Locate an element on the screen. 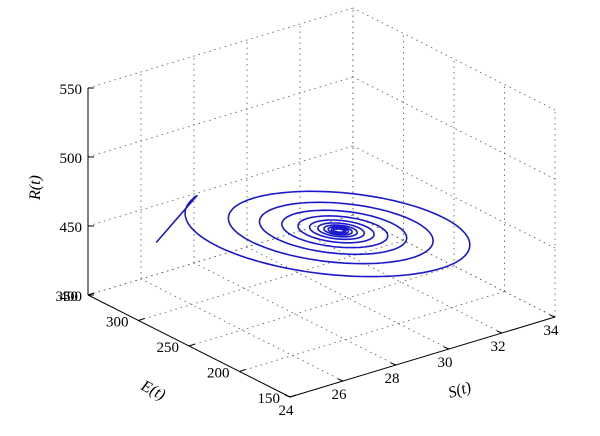 The height and width of the screenshot is (436, 600). y-tick-labels: 150 200 250 300 350 is located at coordinates (168, 348).